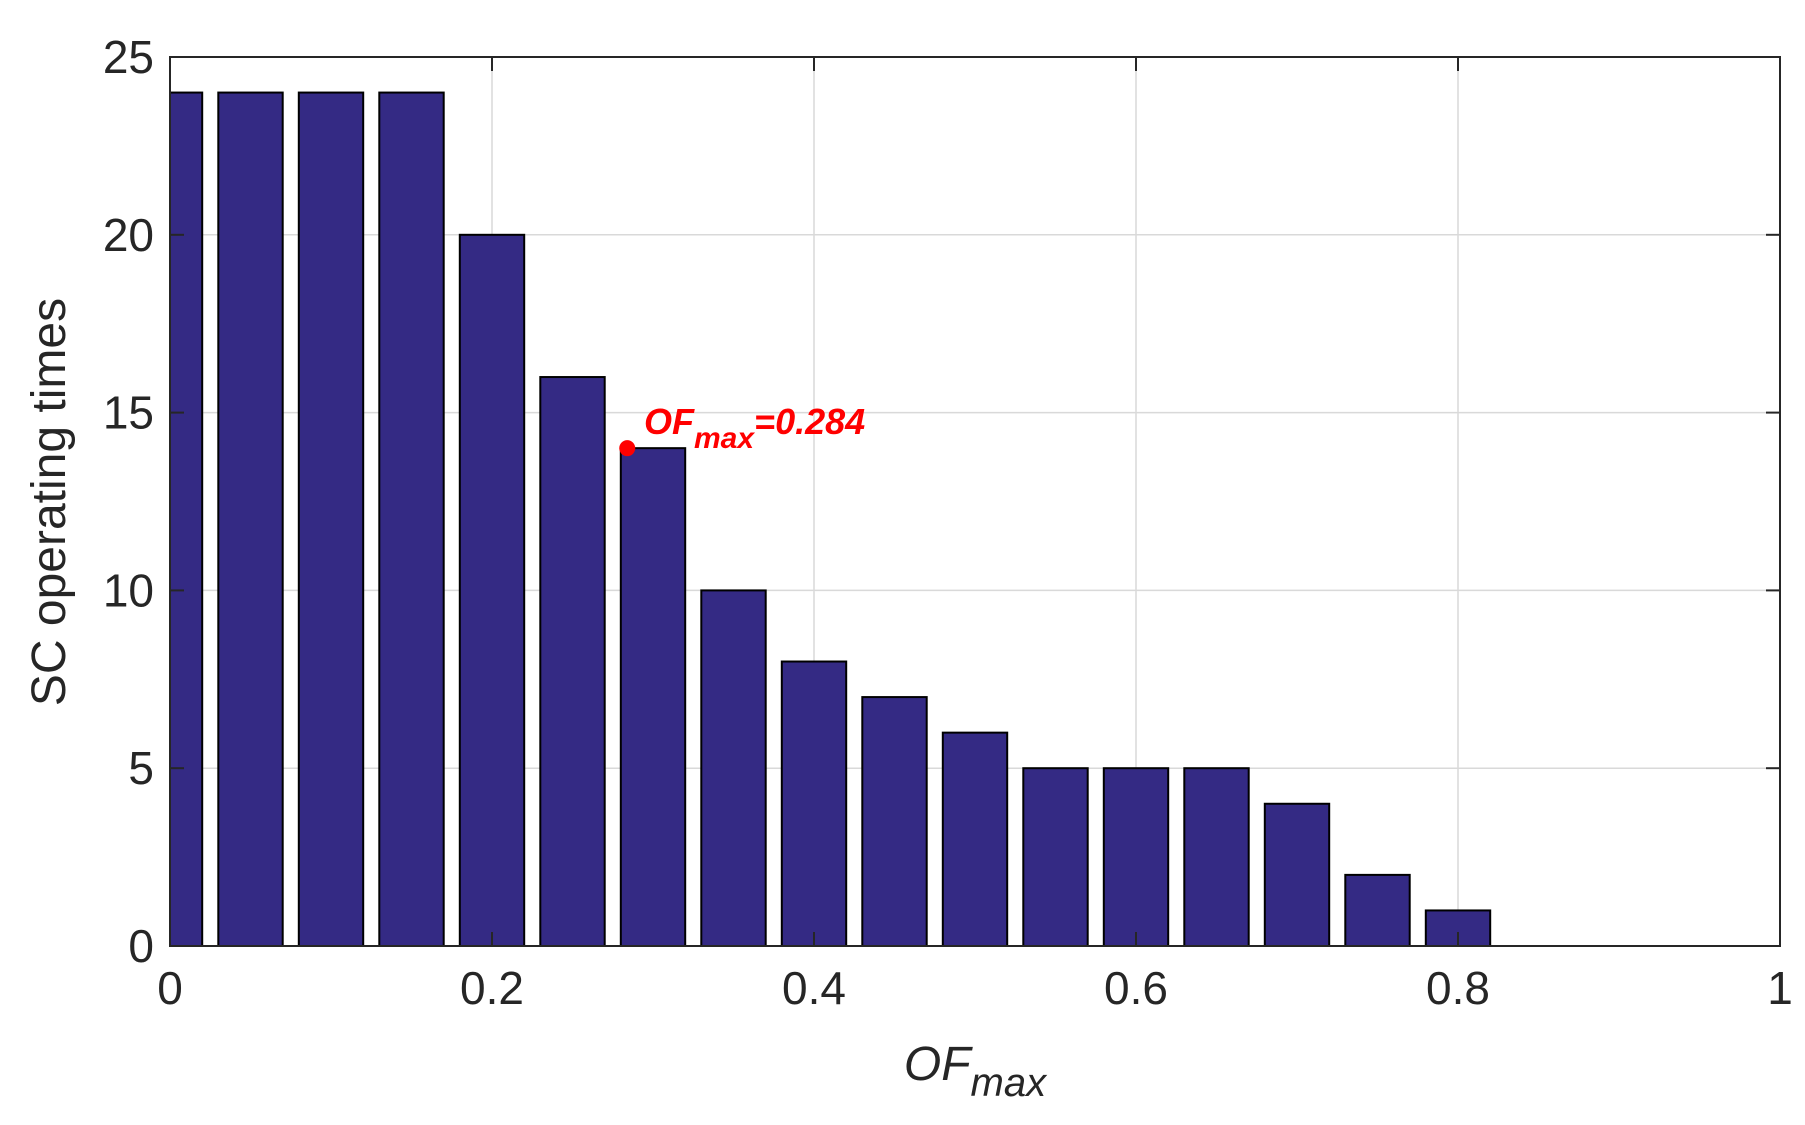 The width and height of the screenshot is (1805, 1125). I want to click on annotation-marker, so click(627, 448).